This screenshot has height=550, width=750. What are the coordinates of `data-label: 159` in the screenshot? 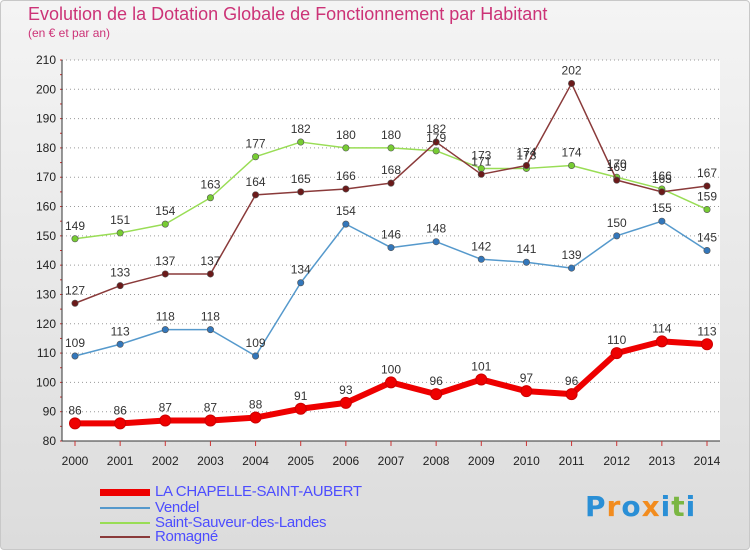 It's located at (707, 196).